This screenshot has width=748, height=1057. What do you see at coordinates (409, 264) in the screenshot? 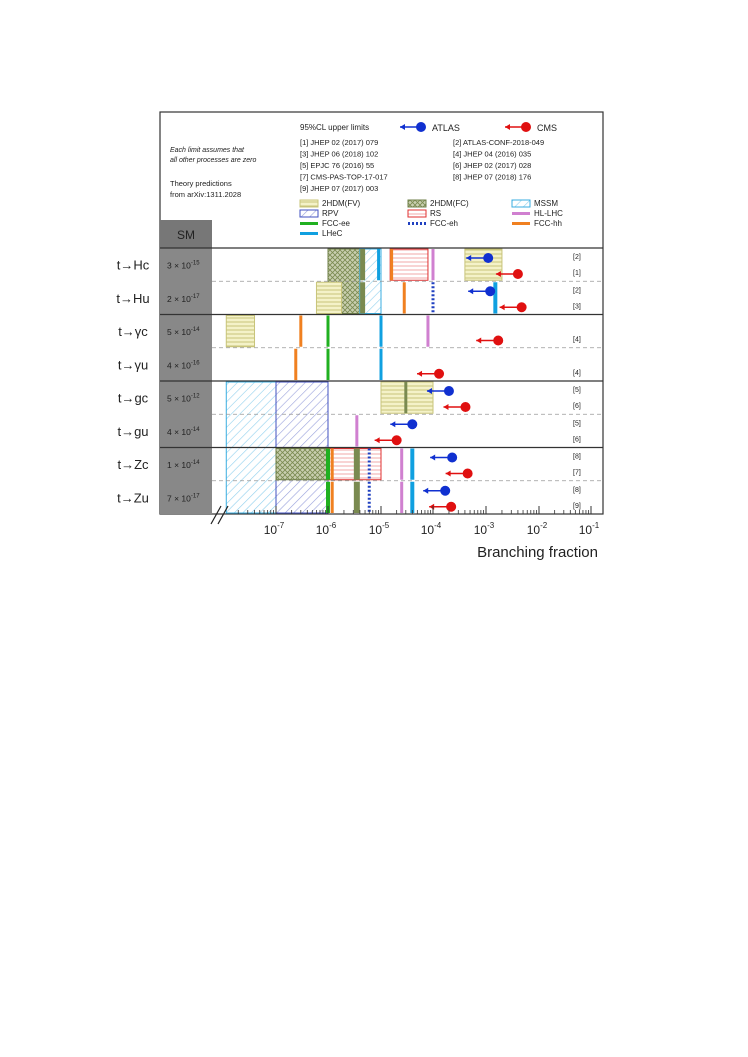
I see `model-region-rs` at bounding box center [409, 264].